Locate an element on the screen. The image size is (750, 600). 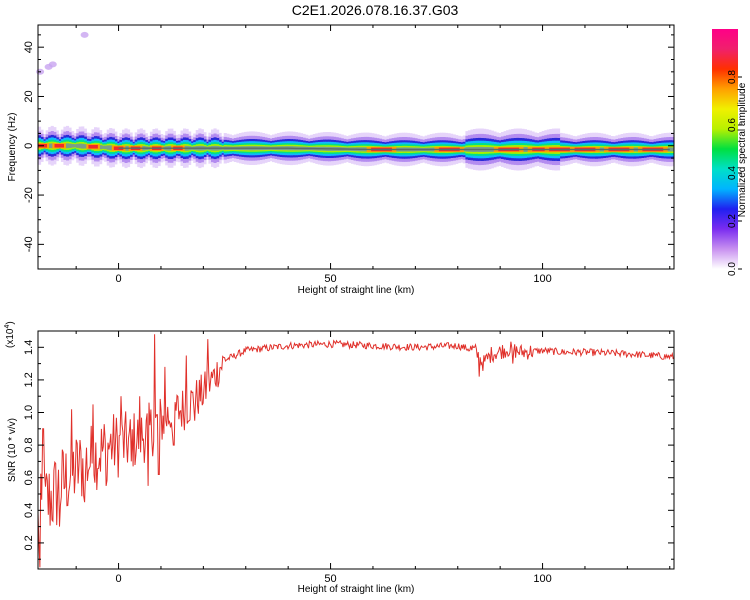
snr-x-tick-label: 50 is located at coordinates (330, 579).